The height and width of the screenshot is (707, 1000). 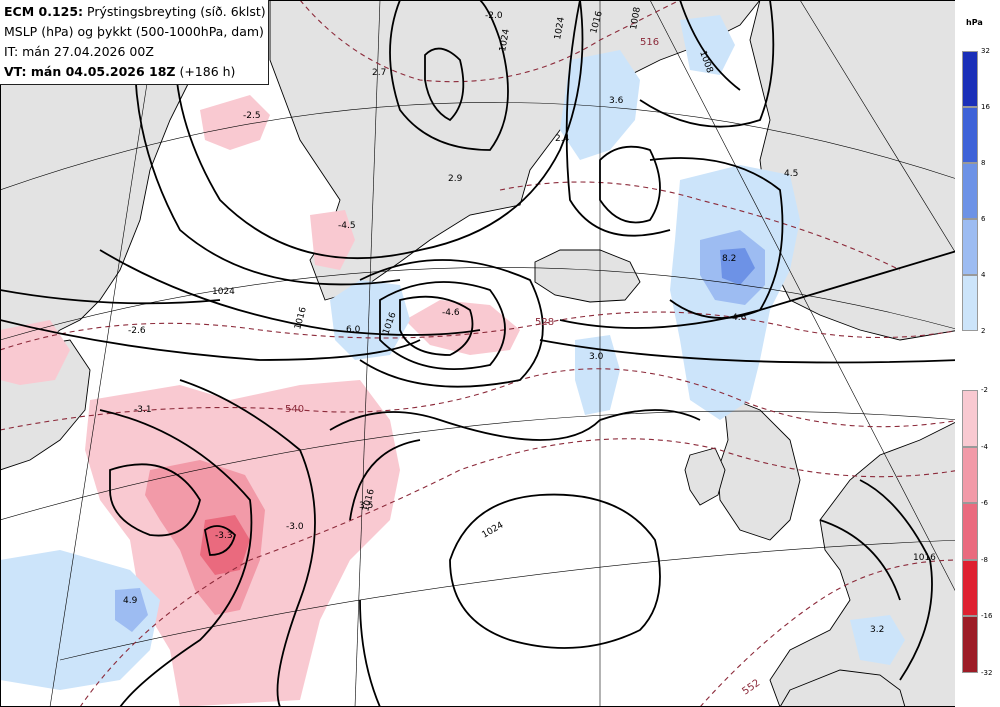 I want to click on tendency-label: -2.0, so click(x=494, y=16).